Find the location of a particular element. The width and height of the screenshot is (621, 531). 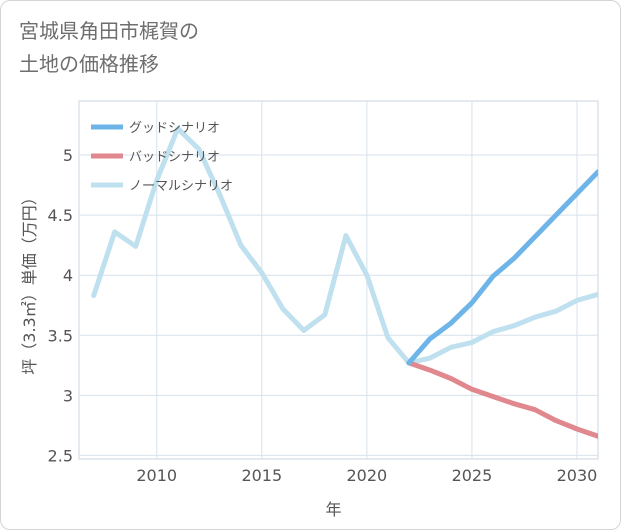

y-tick-label: 5 is located at coordinates (68, 155).